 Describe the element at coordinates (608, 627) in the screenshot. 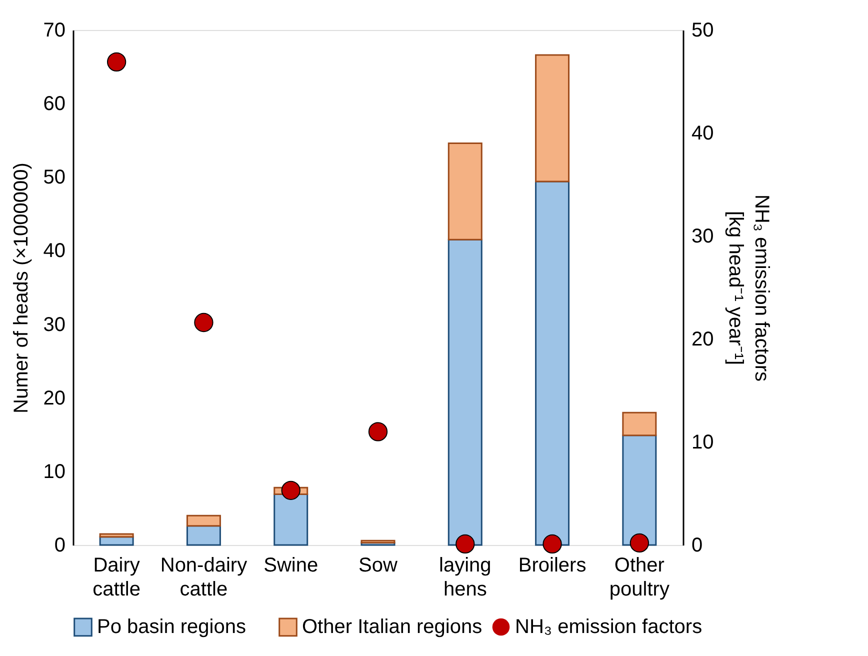

I see `legend-label: NH₃ emission factors` at that location.